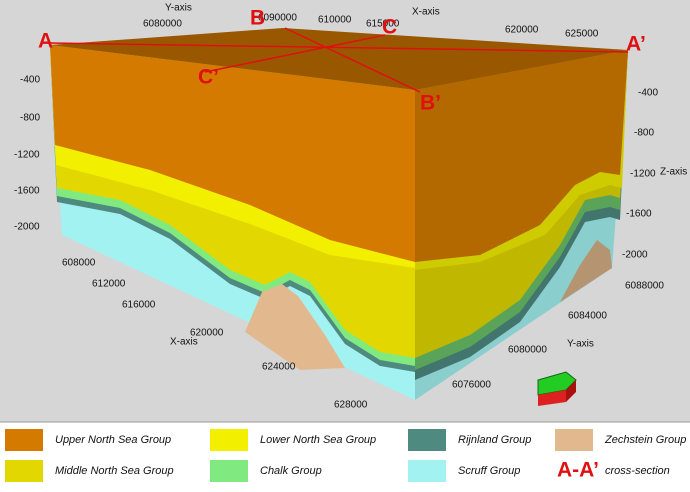  What do you see at coordinates (587, 316) in the screenshot?
I see `tick-label: 6084000` at bounding box center [587, 316].